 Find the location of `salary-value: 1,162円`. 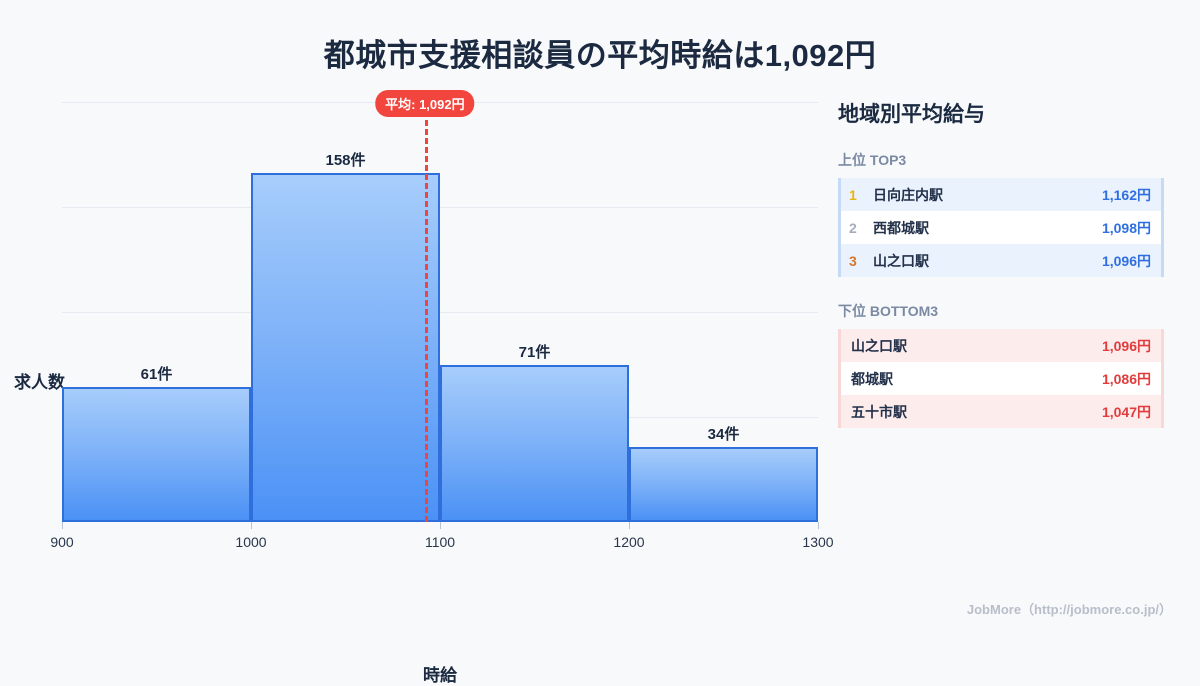

salary-value: 1,162円 is located at coordinates (1126, 194).